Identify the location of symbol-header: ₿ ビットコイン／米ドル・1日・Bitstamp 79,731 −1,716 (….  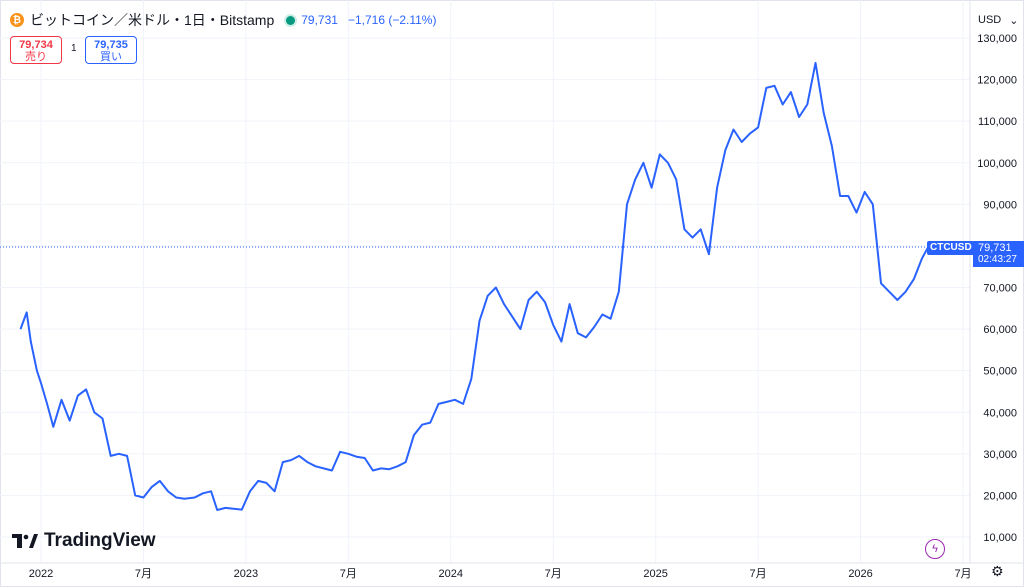
(223, 20).